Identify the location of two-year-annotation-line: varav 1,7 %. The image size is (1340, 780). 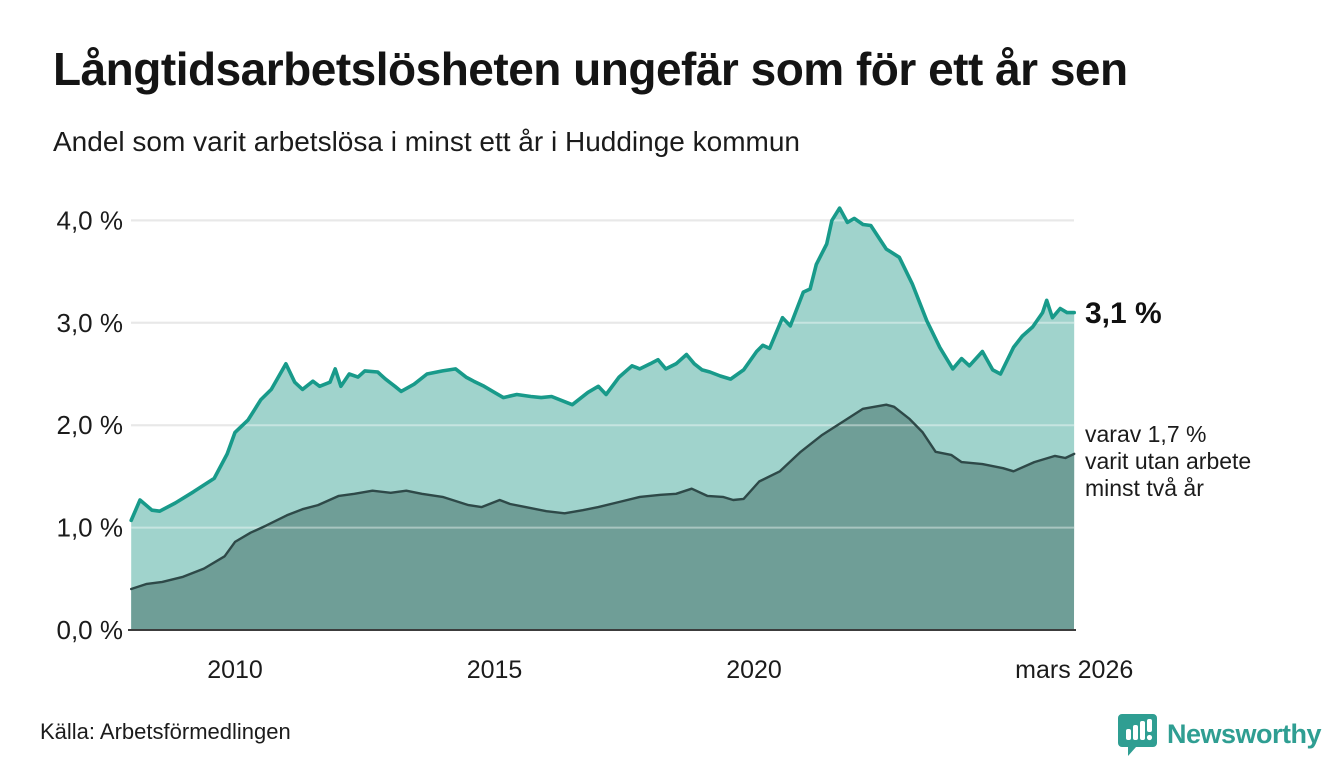
(1146, 434).